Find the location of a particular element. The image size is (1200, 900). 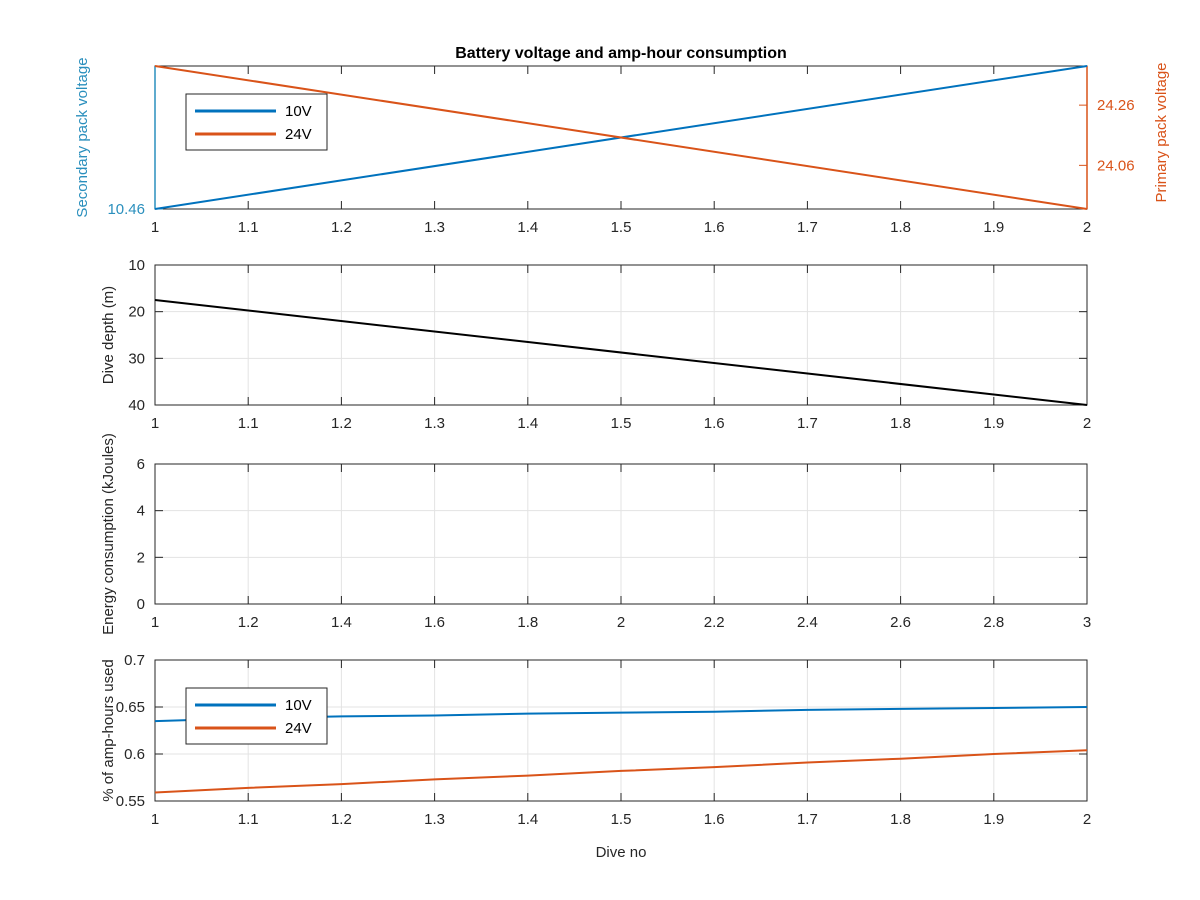

panel-4-xtick-label: 1.6 is located at coordinates (714, 819).